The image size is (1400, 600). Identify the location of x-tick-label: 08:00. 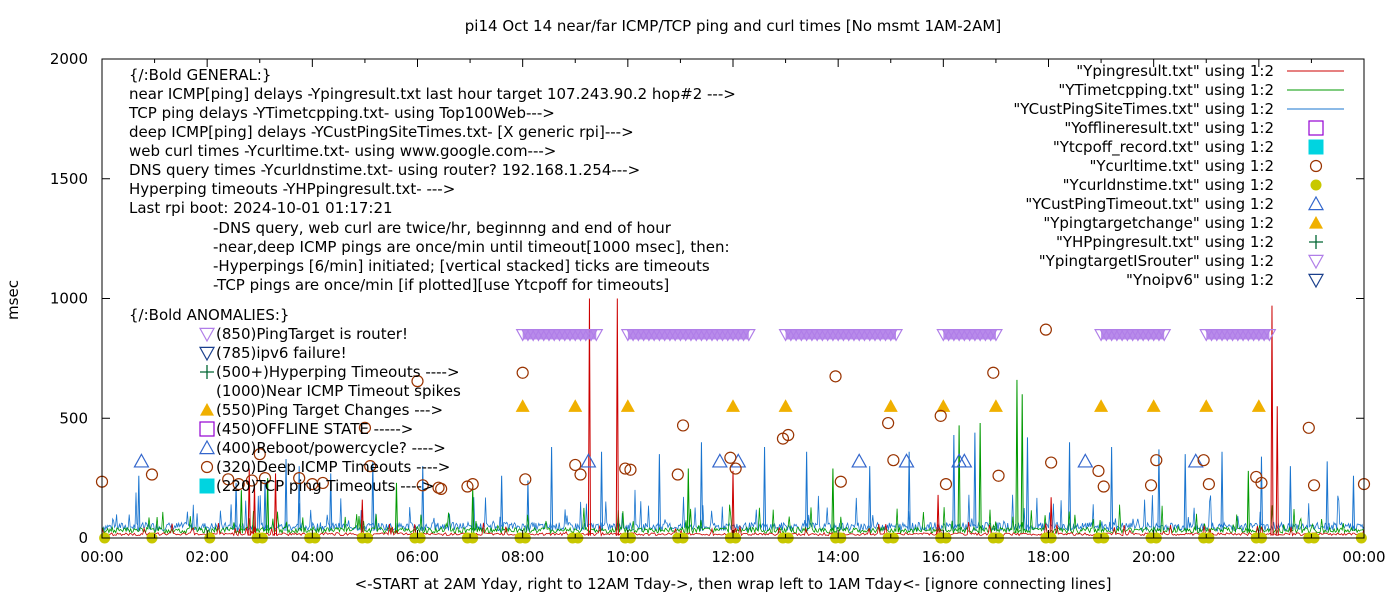
(522, 557).